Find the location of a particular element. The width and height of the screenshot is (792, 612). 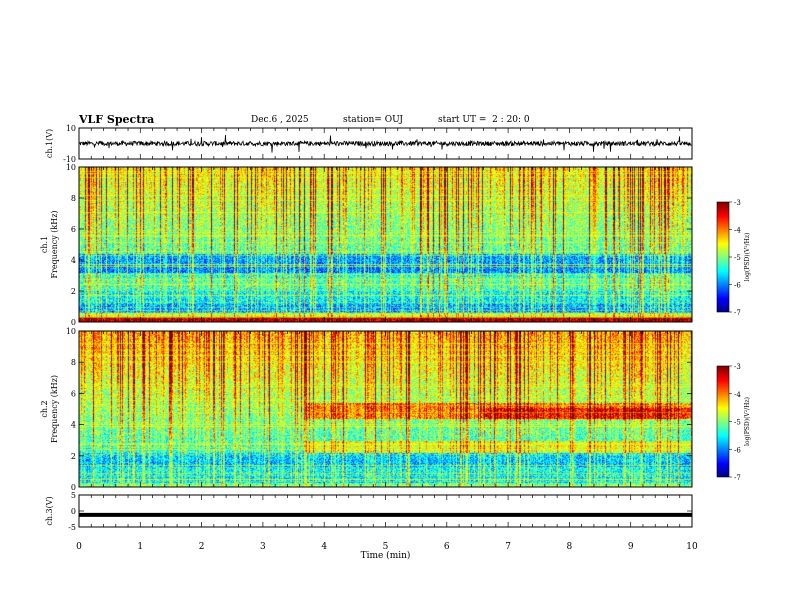

ch2-spectrogram-ylabel: ch.2 is located at coordinates (44, 408).